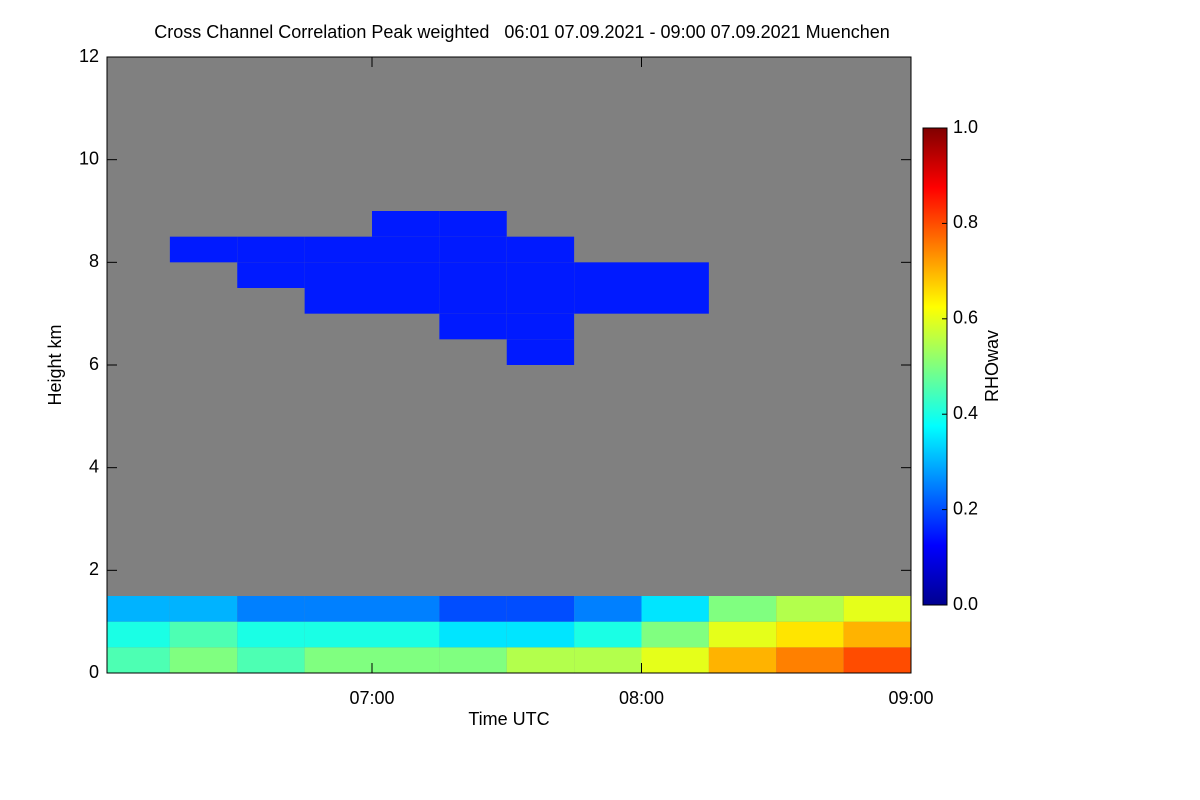  Describe the element at coordinates (94, 466) in the screenshot. I see `y-tick-label: 4` at that location.